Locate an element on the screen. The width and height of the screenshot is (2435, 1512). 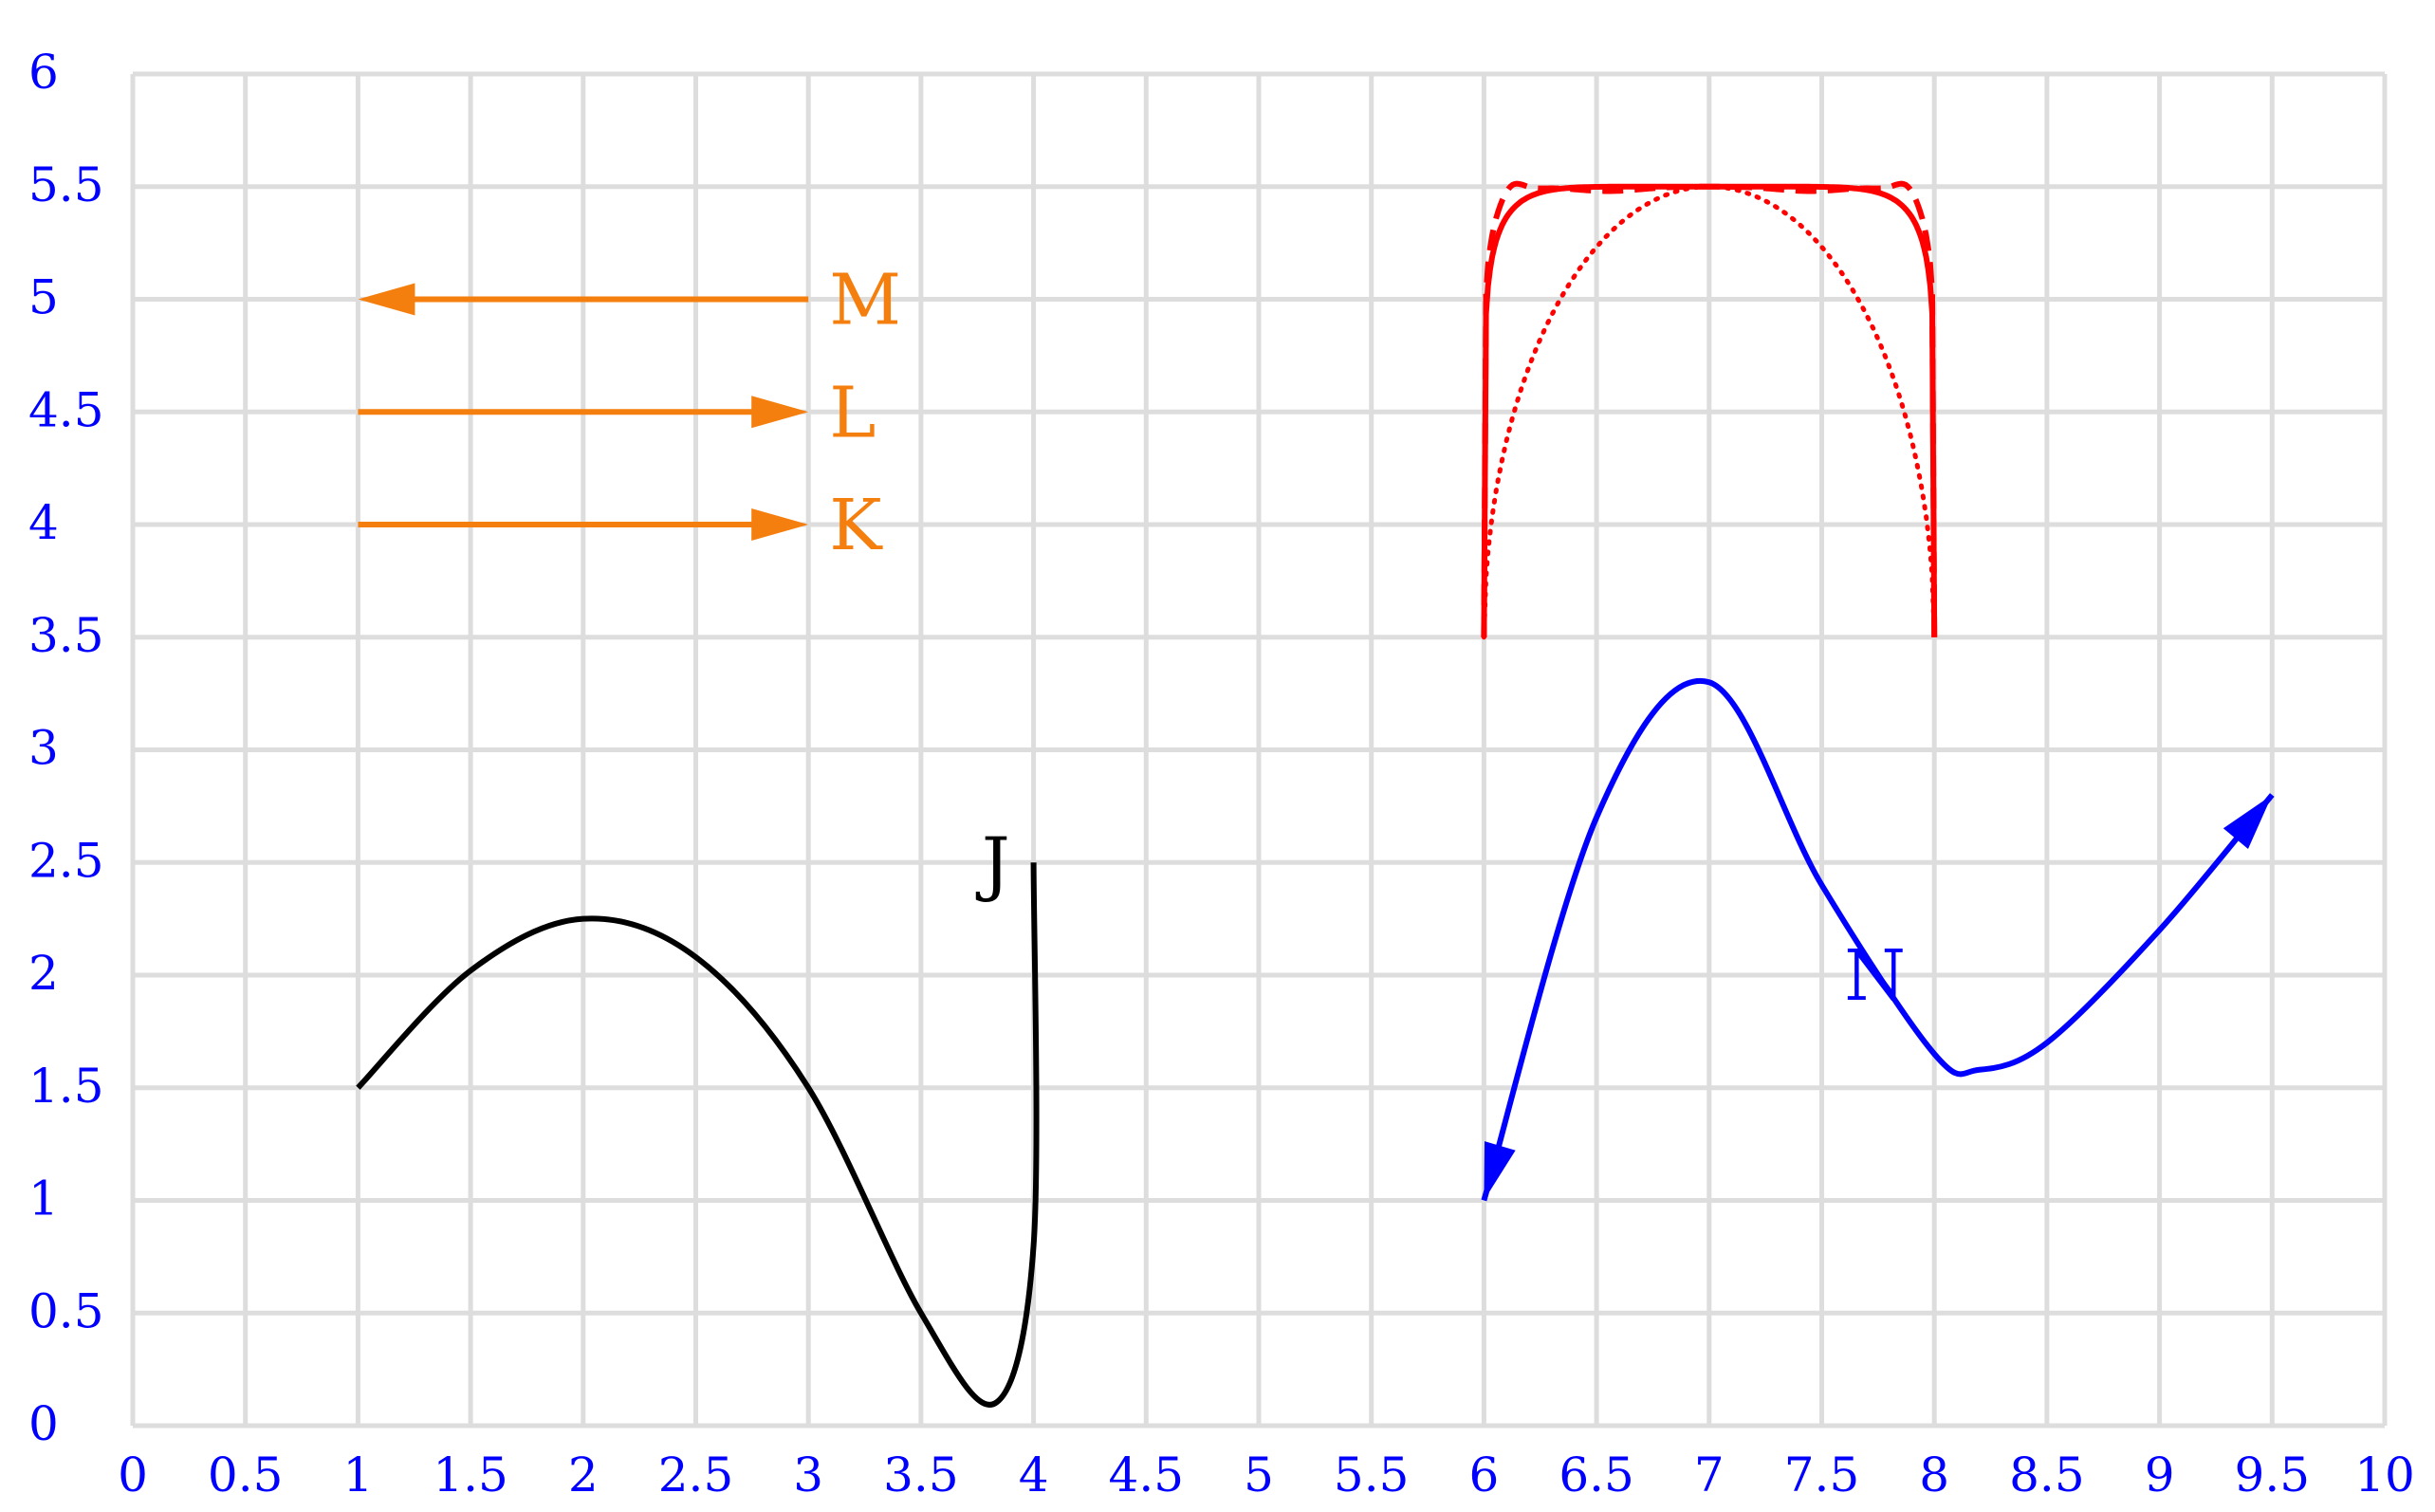
y-tick-label: 2 is located at coordinates (43, 973).